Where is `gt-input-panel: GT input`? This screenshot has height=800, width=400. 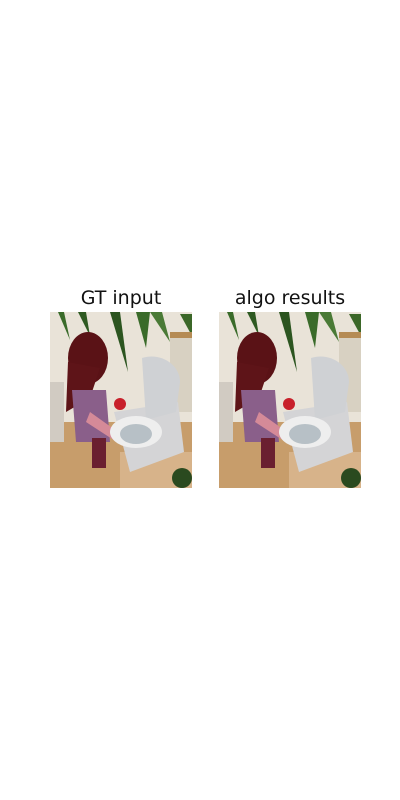 gt-input-panel: GT input is located at coordinates (121, 386).